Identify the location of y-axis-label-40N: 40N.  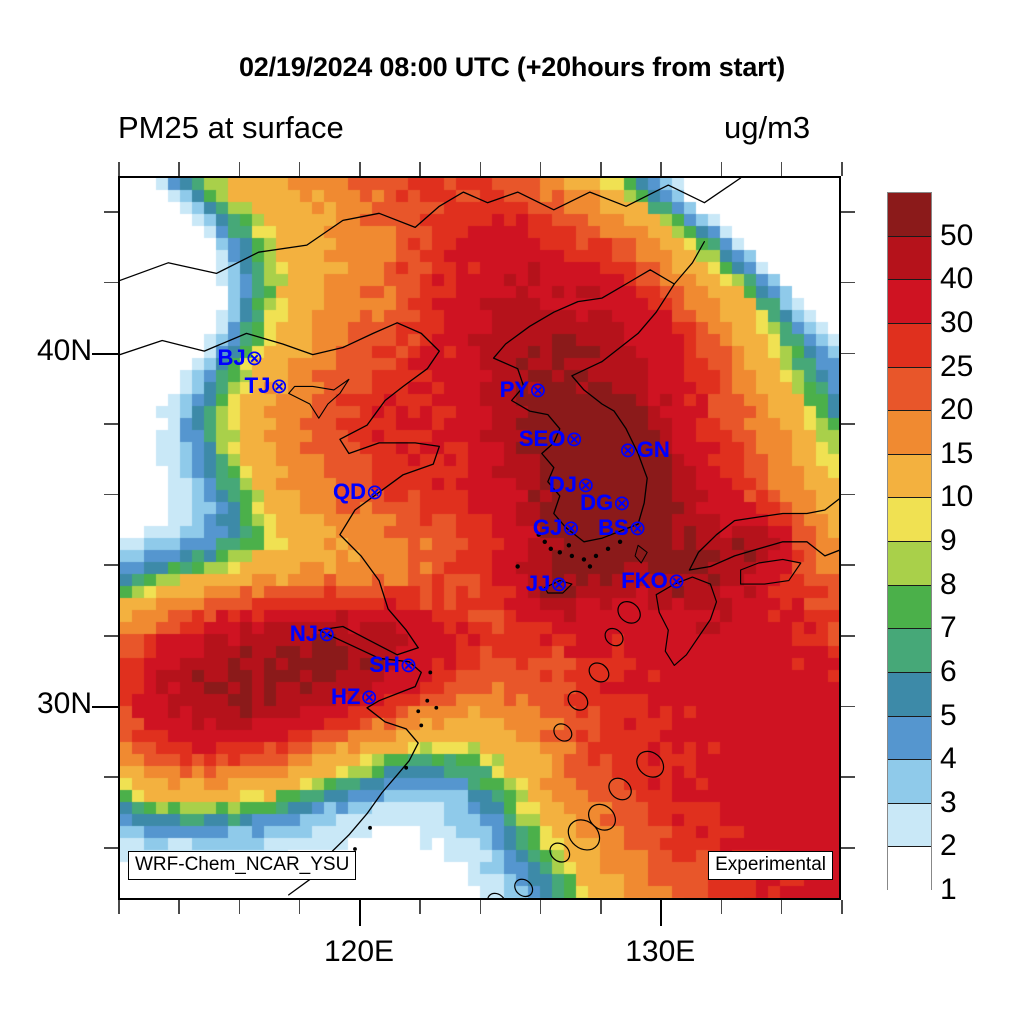
(64, 350).